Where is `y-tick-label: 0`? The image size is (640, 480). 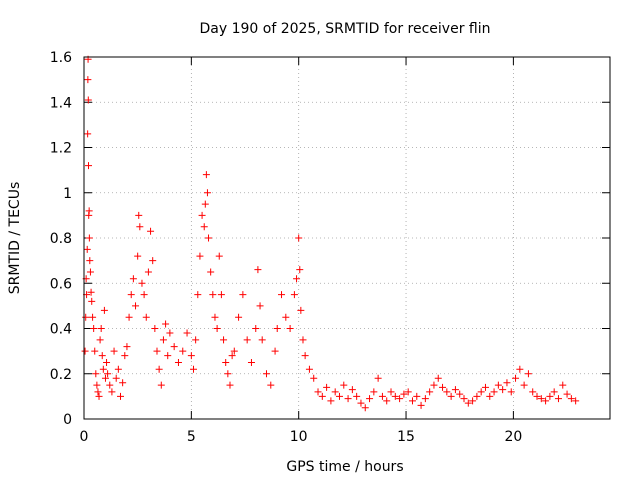
y-tick-label: 0 is located at coordinates (67, 420).